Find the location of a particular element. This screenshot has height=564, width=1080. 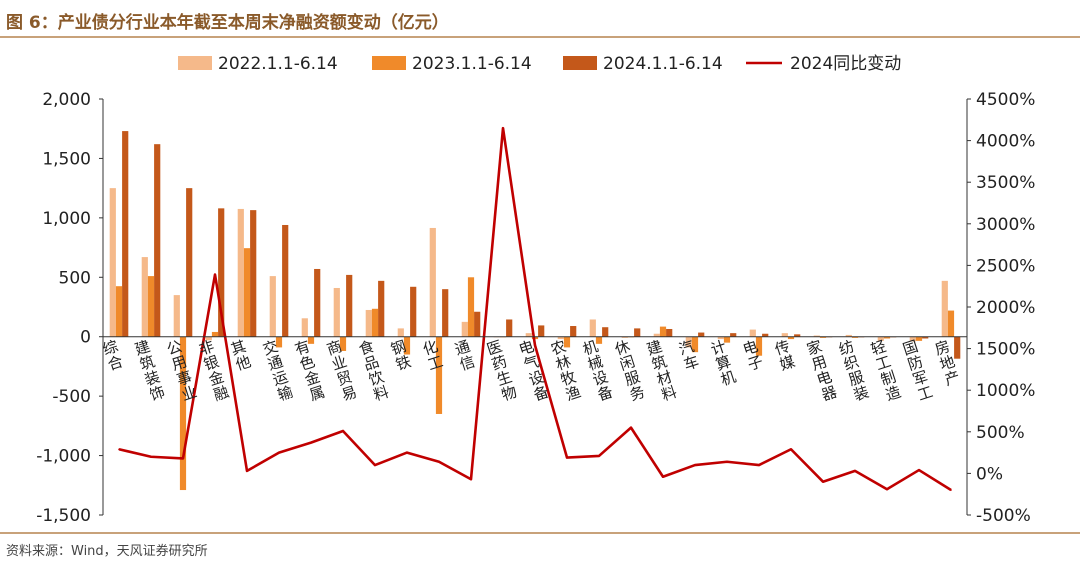

right-tick-label: 4000% is located at coordinates (1005, 142).